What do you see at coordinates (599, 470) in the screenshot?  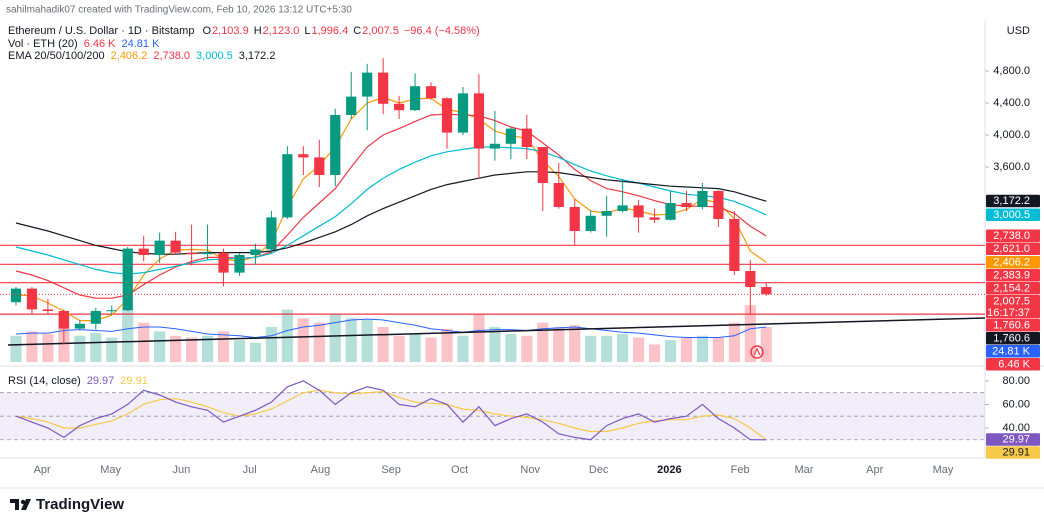 I see `x-tick-label: Dec` at bounding box center [599, 470].